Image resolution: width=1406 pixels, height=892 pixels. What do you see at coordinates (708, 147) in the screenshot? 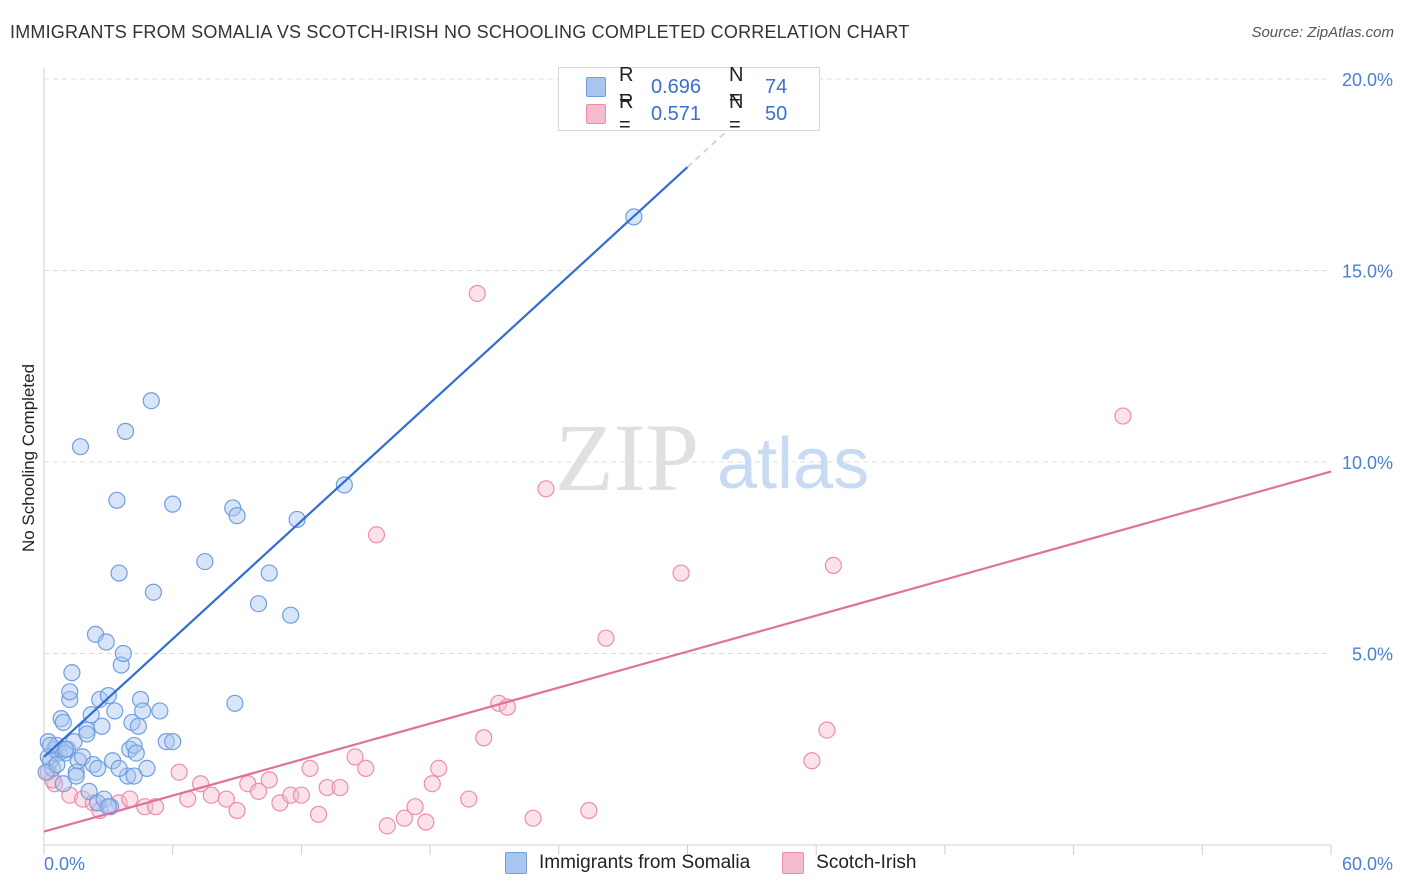
I see `trend-extension-somalia` at bounding box center [708, 147].